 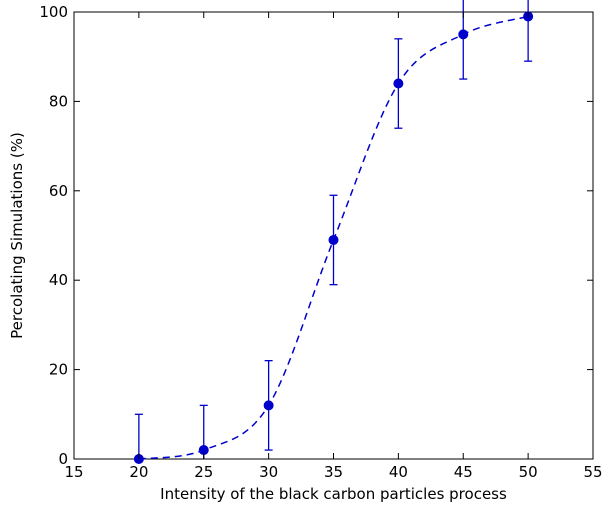 I want to click on x-tick-label: 25, so click(x=203, y=472).